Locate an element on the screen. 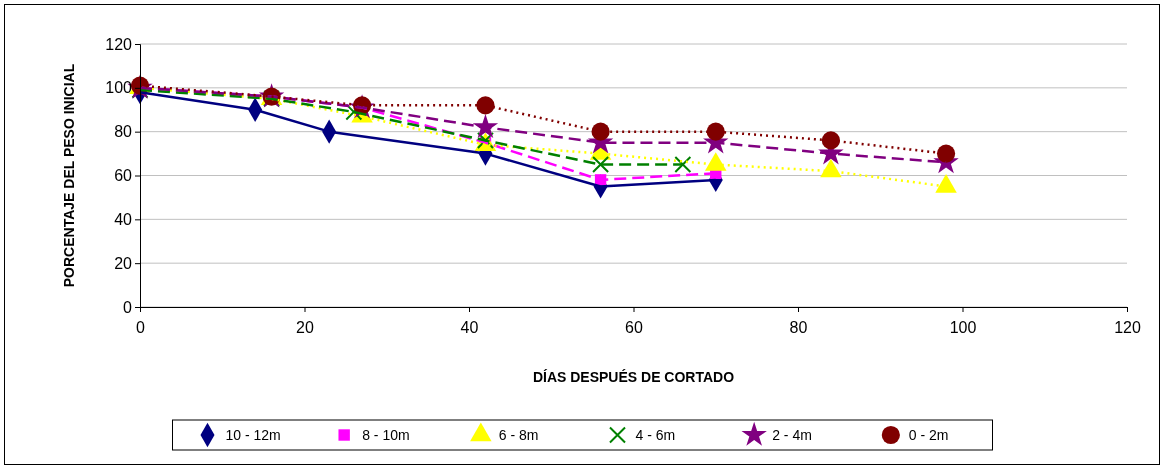 This screenshot has height=469, width=1165. y-tick-label: 0 is located at coordinates (128, 307).